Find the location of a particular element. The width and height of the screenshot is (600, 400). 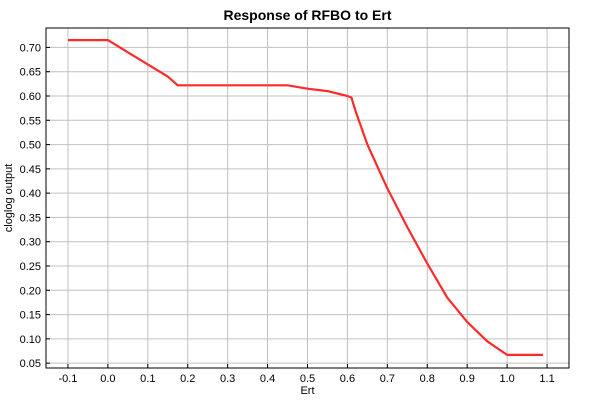

x-axis-label: Ert is located at coordinates (307, 391).